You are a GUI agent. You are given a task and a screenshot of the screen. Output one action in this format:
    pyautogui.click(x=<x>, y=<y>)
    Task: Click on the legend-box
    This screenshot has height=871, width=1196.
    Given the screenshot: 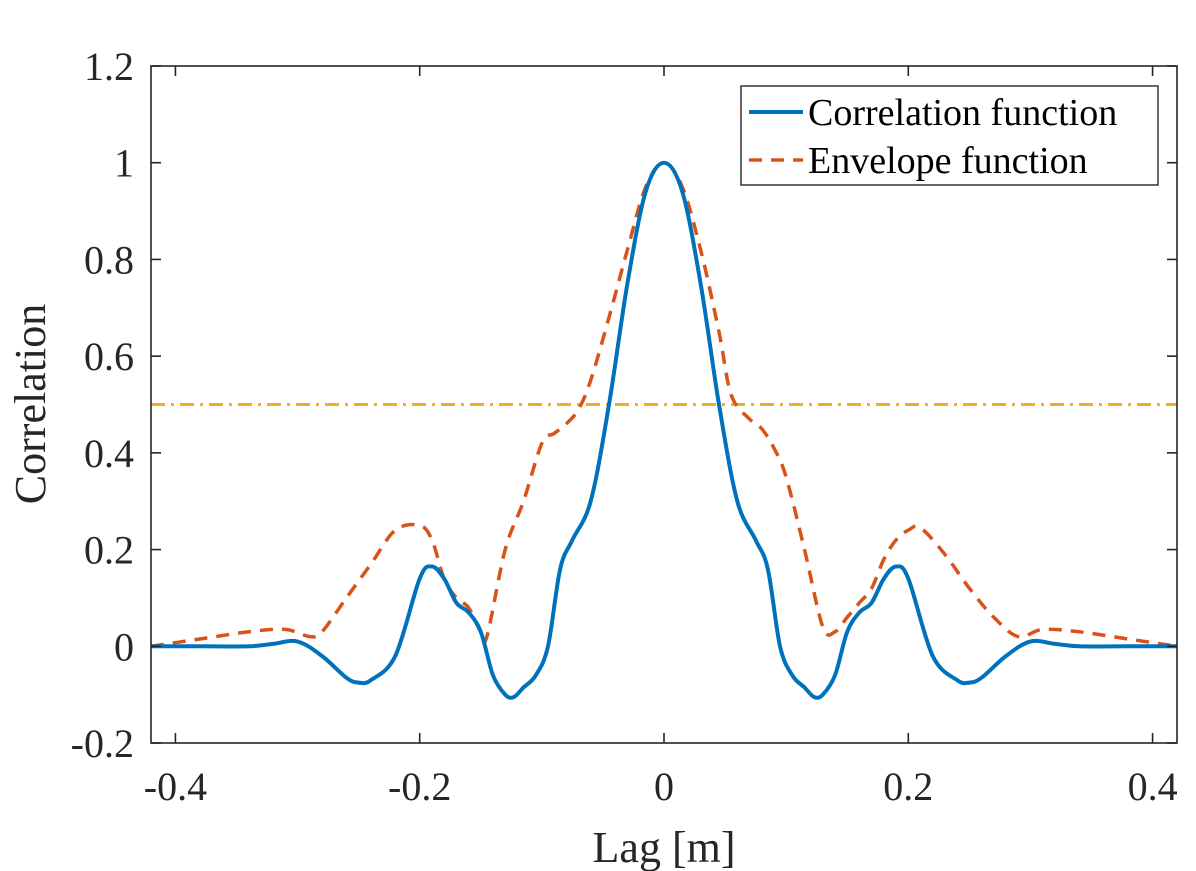 What is the action you would take?
    pyautogui.click(x=949, y=135)
    